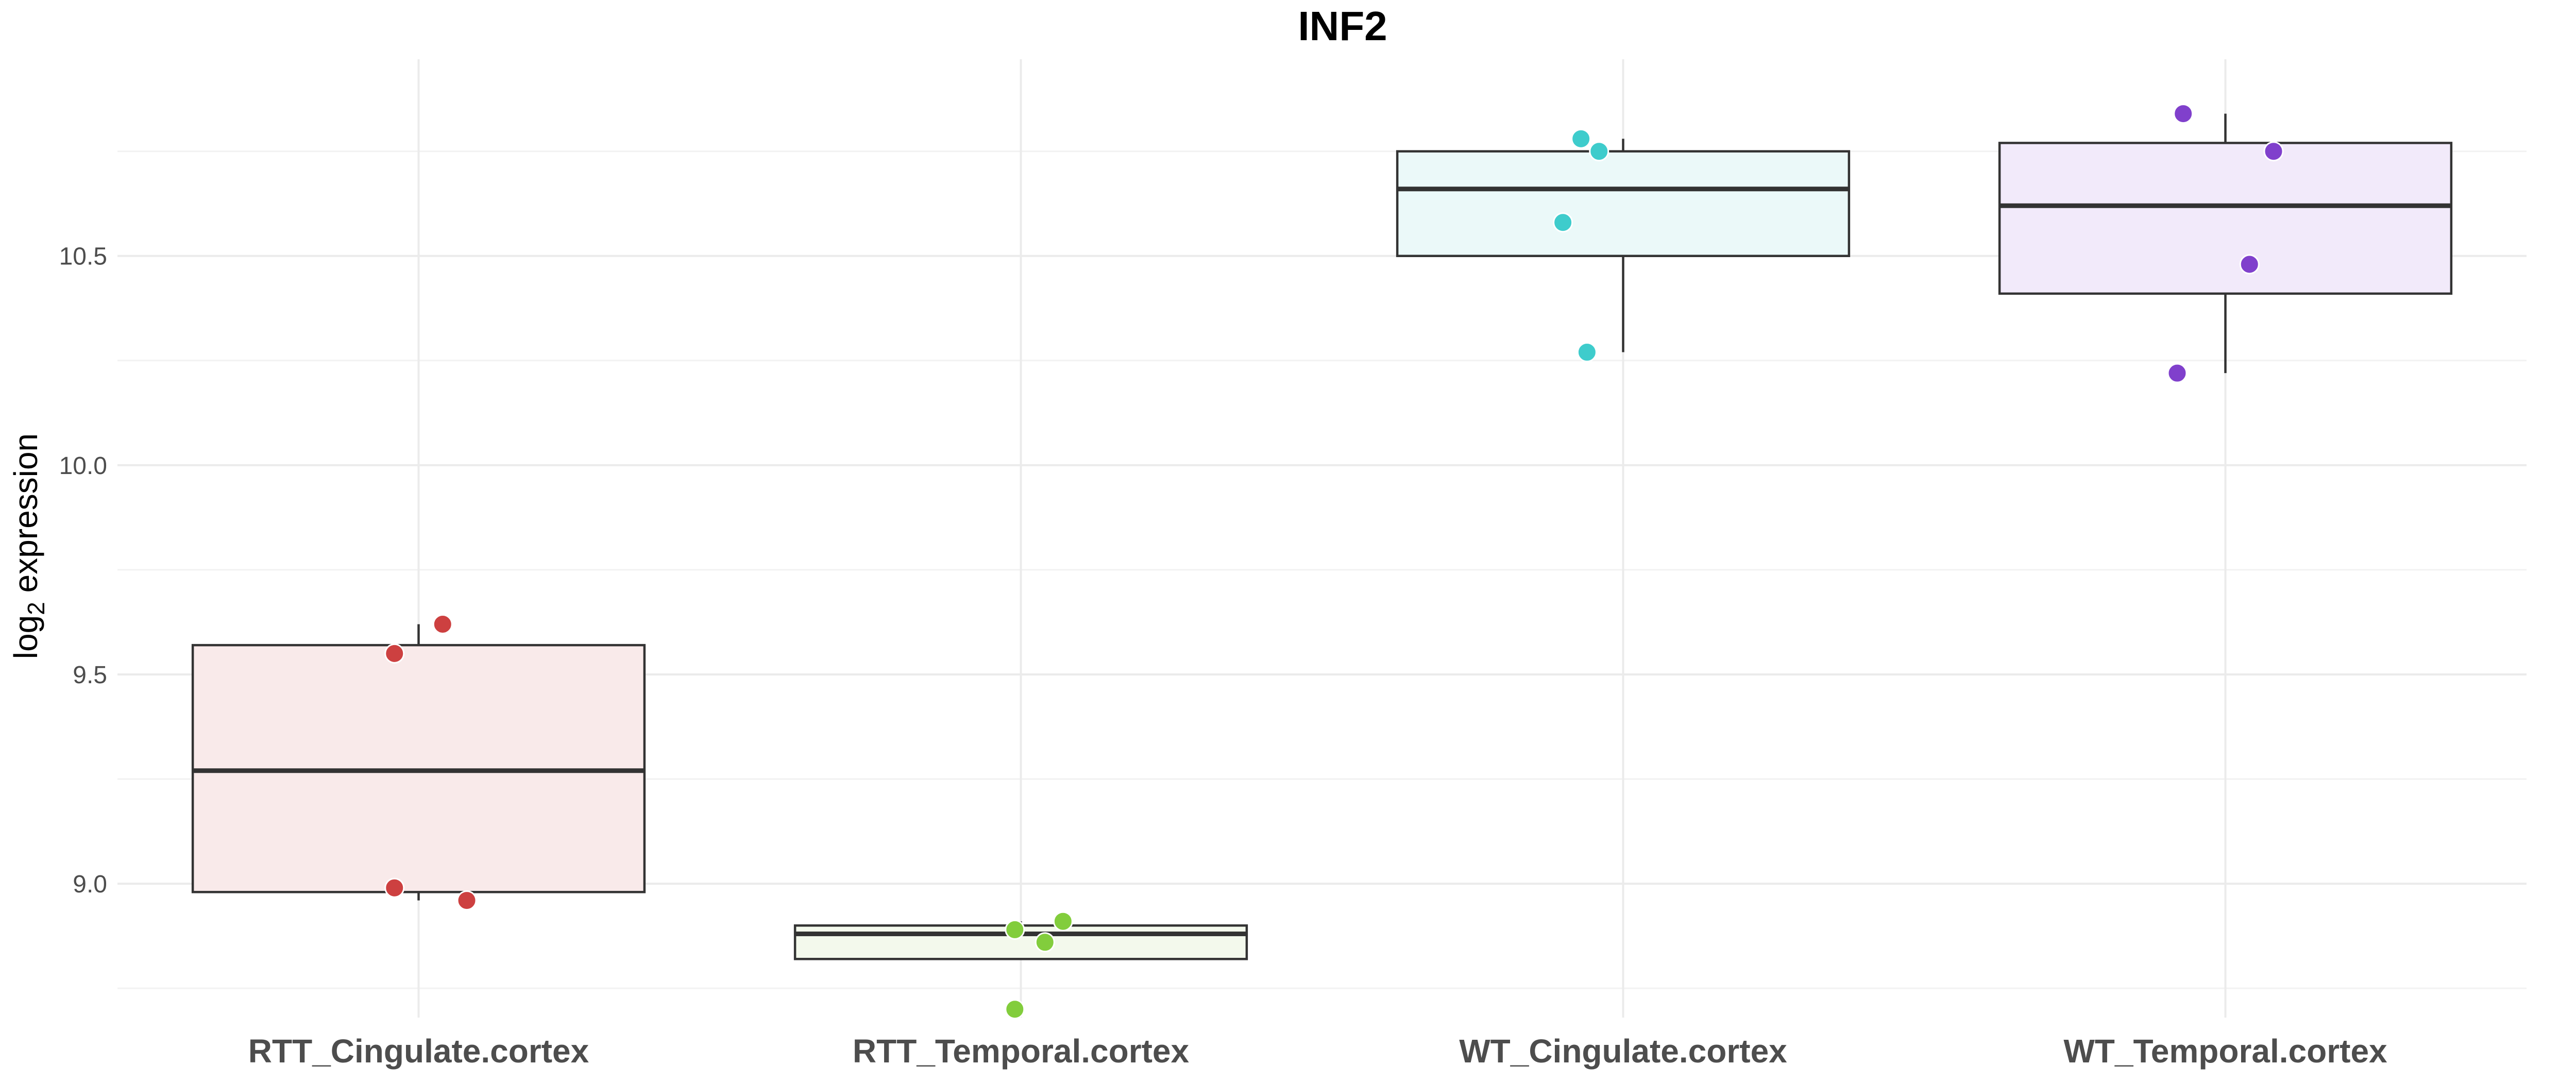 Image resolution: width=2576 pixels, height=1082 pixels. What do you see at coordinates (418, 1051) in the screenshot?
I see `x-tick-label: RTT_Cingulate.cortex` at bounding box center [418, 1051].